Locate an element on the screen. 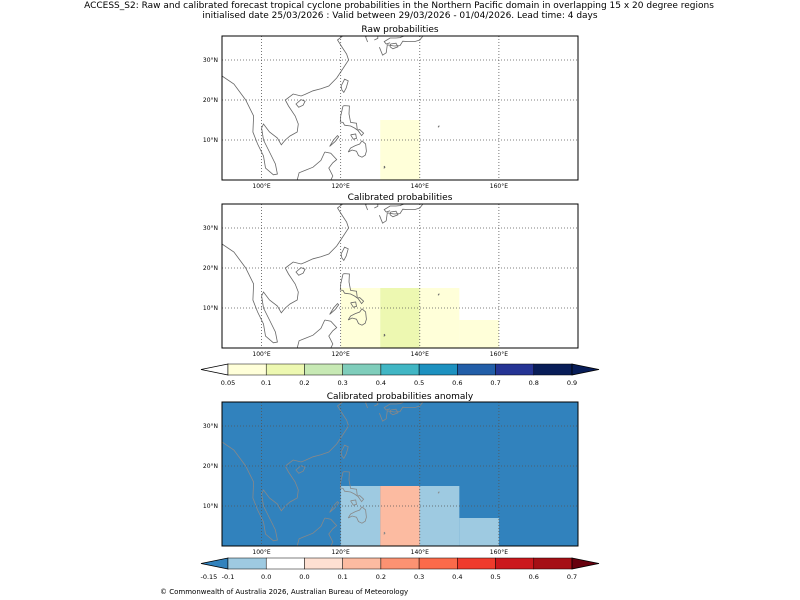 The height and width of the screenshot is (600, 800). colorbar-label: 0.3 is located at coordinates (419, 577).